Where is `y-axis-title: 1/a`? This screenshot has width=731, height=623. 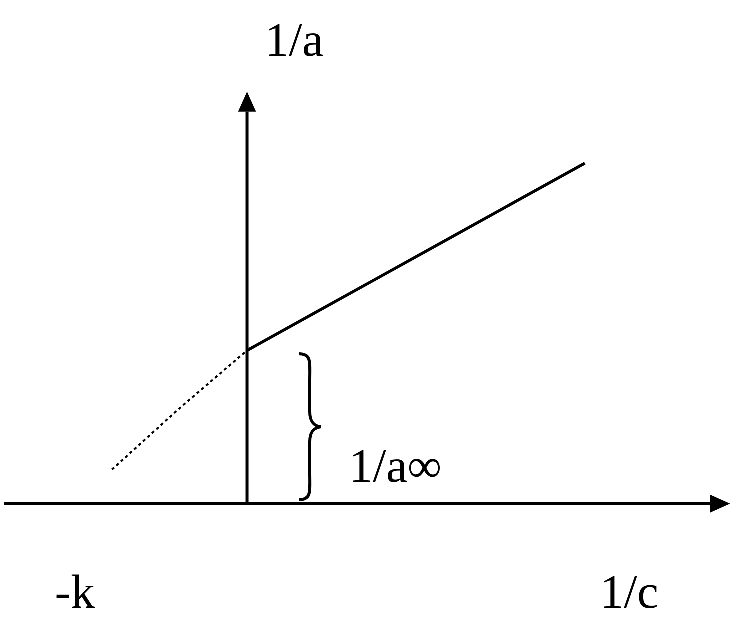
y-axis-title: 1/a is located at coordinates (294, 40).